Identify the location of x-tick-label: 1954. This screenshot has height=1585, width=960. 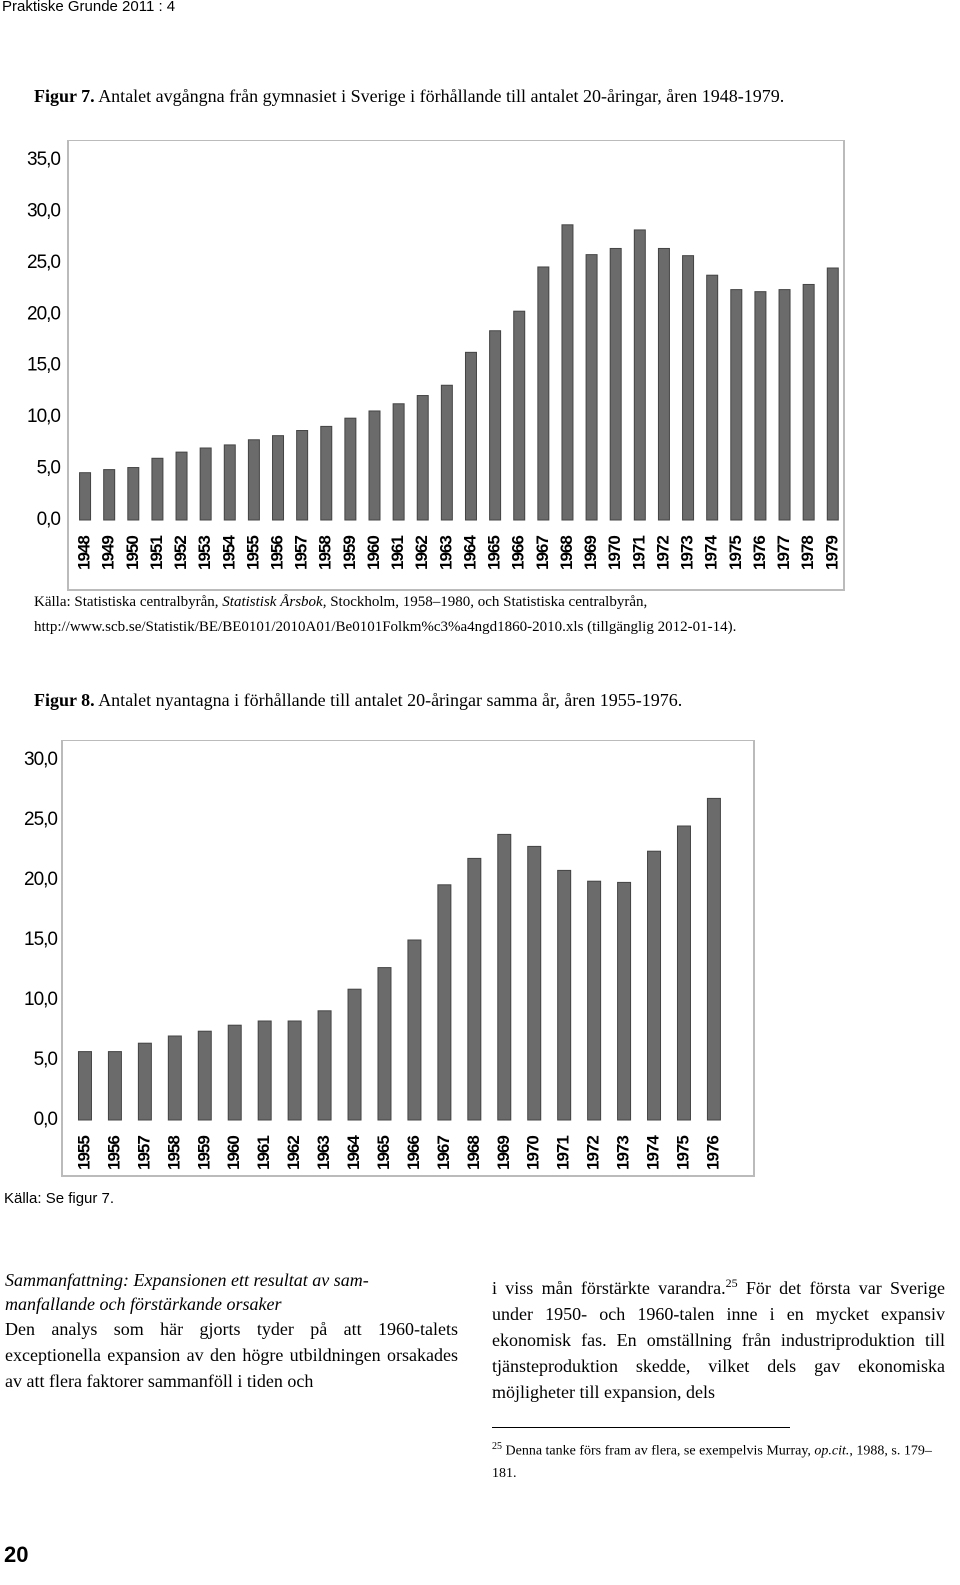
(228, 552).